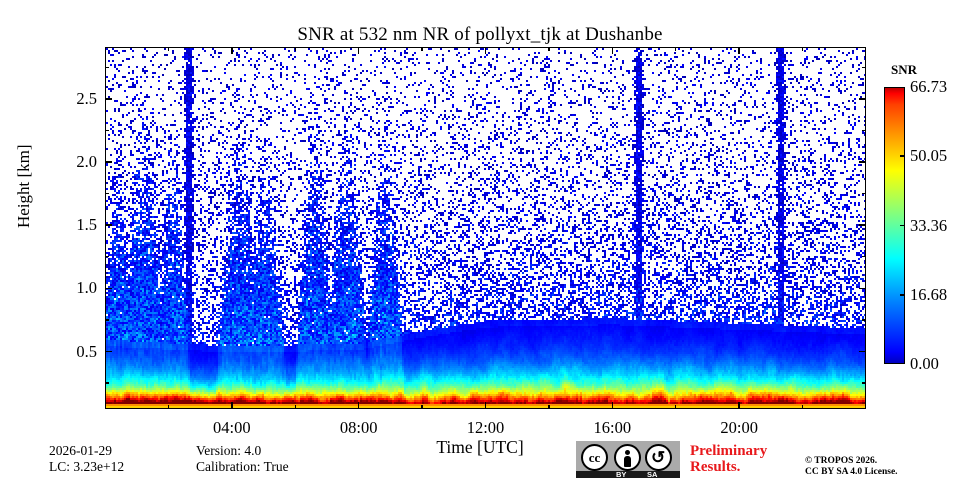  What do you see at coordinates (903, 69) in the screenshot?
I see `colorbar-title: SNR` at bounding box center [903, 69].